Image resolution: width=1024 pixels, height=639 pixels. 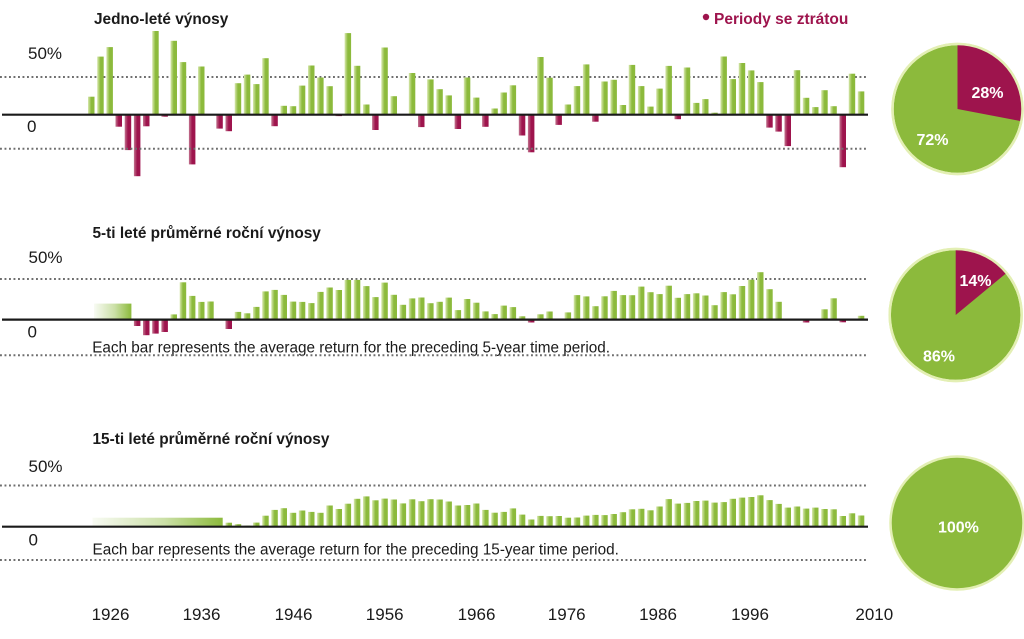 What do you see at coordinates (658, 614) in the screenshot?
I see `svg-text: 1986` at bounding box center [658, 614].